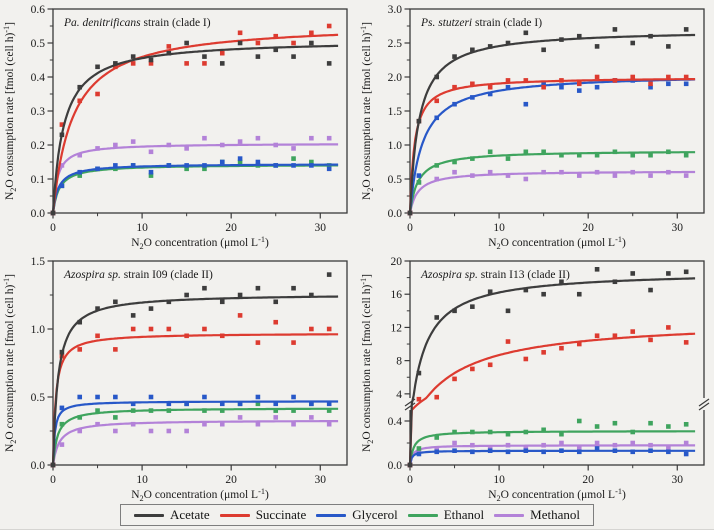  Describe the element at coordinates (395, 10) in the screenshot. I see `svg-text: 3.0` at that location.